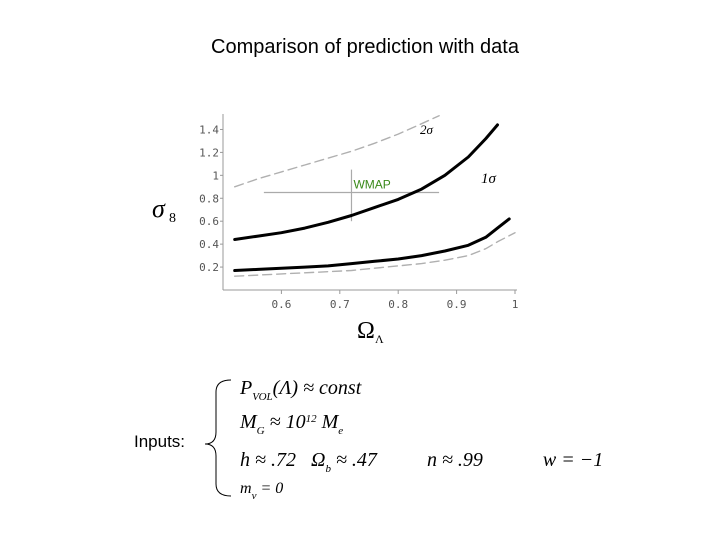 This screenshot has height=540, width=720. I want to click on input-term: G, so click(261, 431).